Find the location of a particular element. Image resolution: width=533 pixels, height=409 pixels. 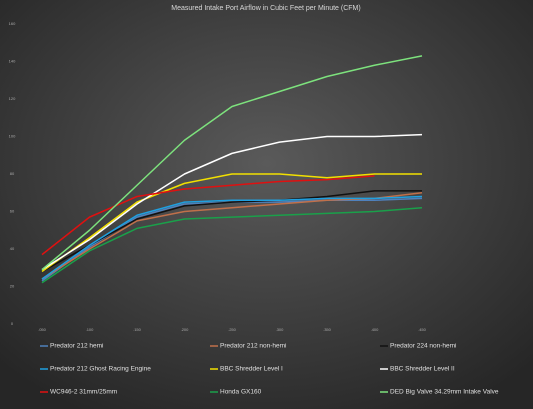

x-tick-label: .200 is located at coordinates (185, 329).